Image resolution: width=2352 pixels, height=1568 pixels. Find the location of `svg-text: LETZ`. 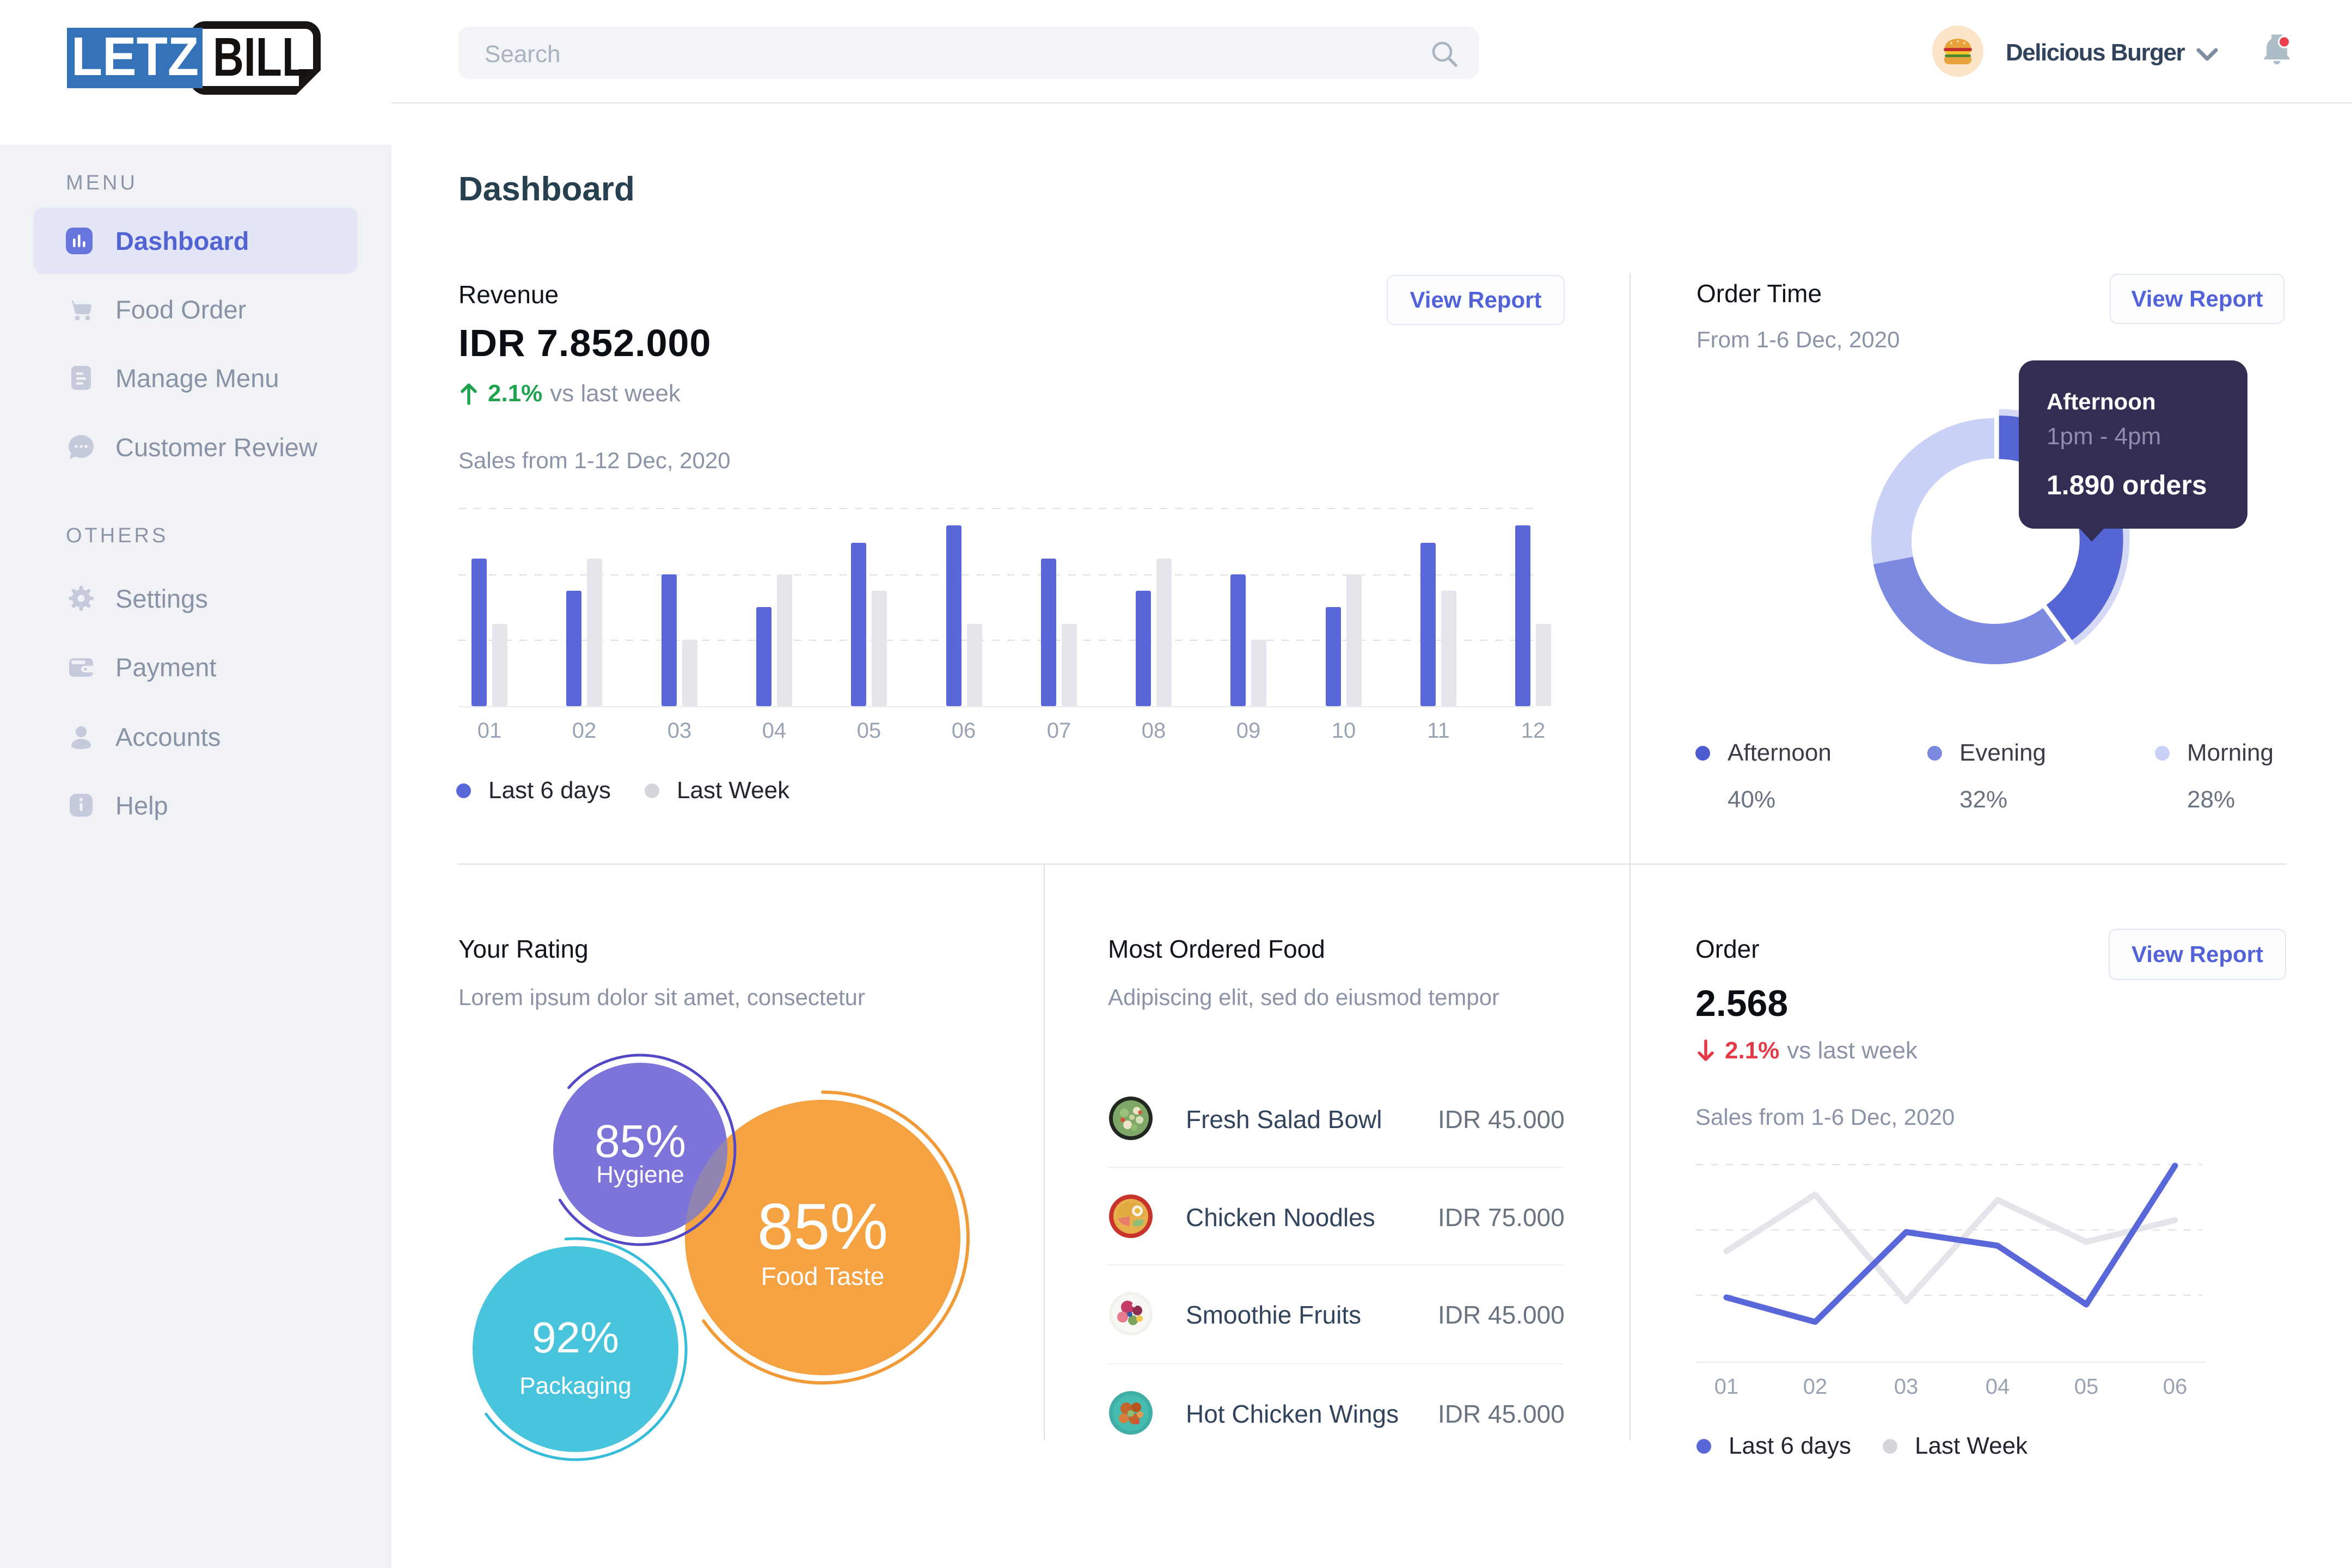

svg-text: LETZ is located at coordinates (135, 56).